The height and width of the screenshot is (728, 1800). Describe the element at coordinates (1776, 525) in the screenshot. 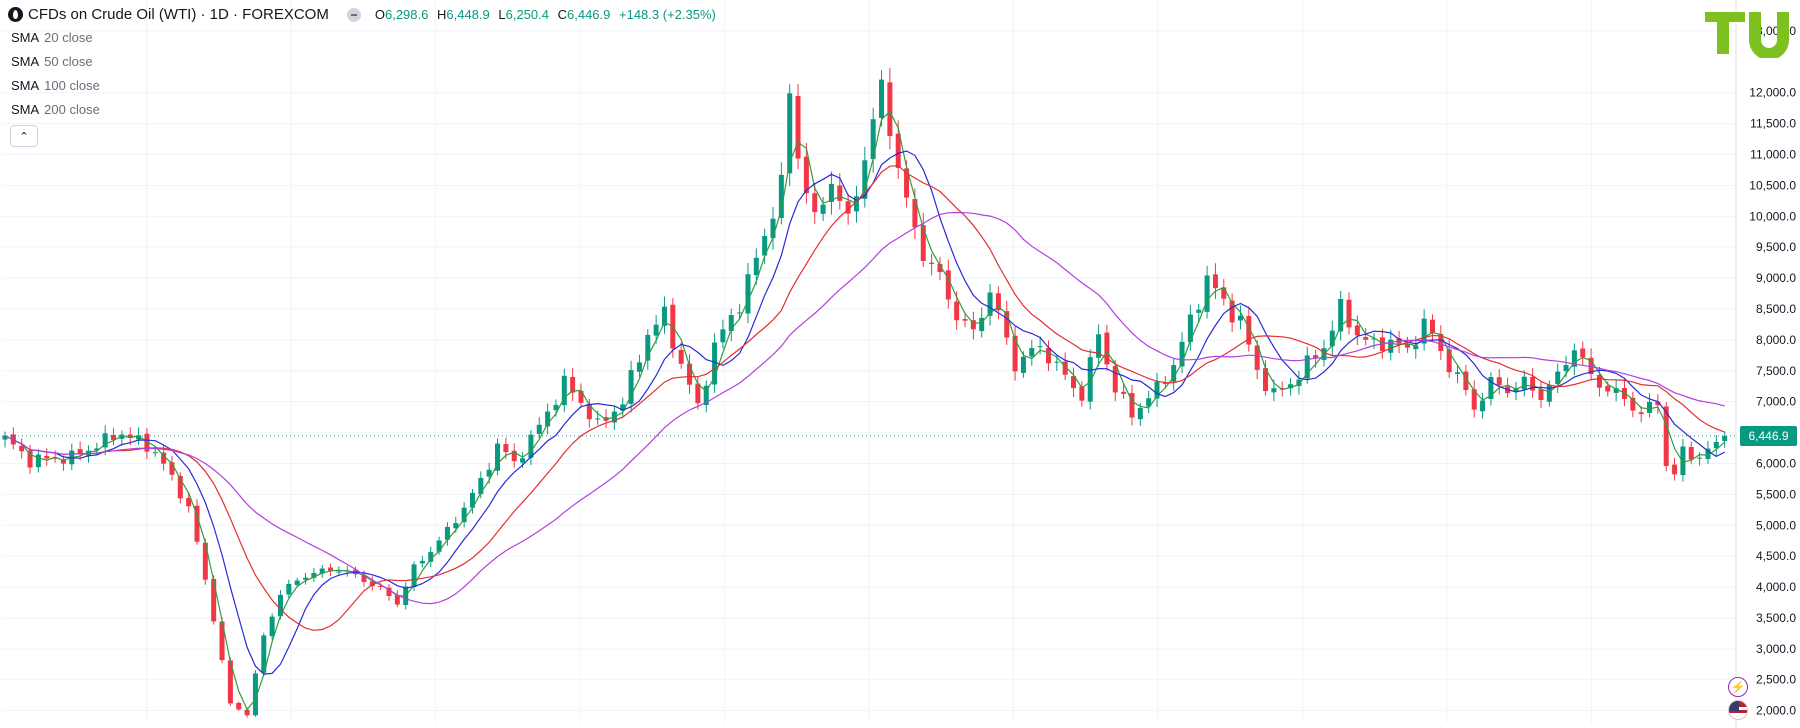

I see `price-axis-label: 5,000.0` at that location.